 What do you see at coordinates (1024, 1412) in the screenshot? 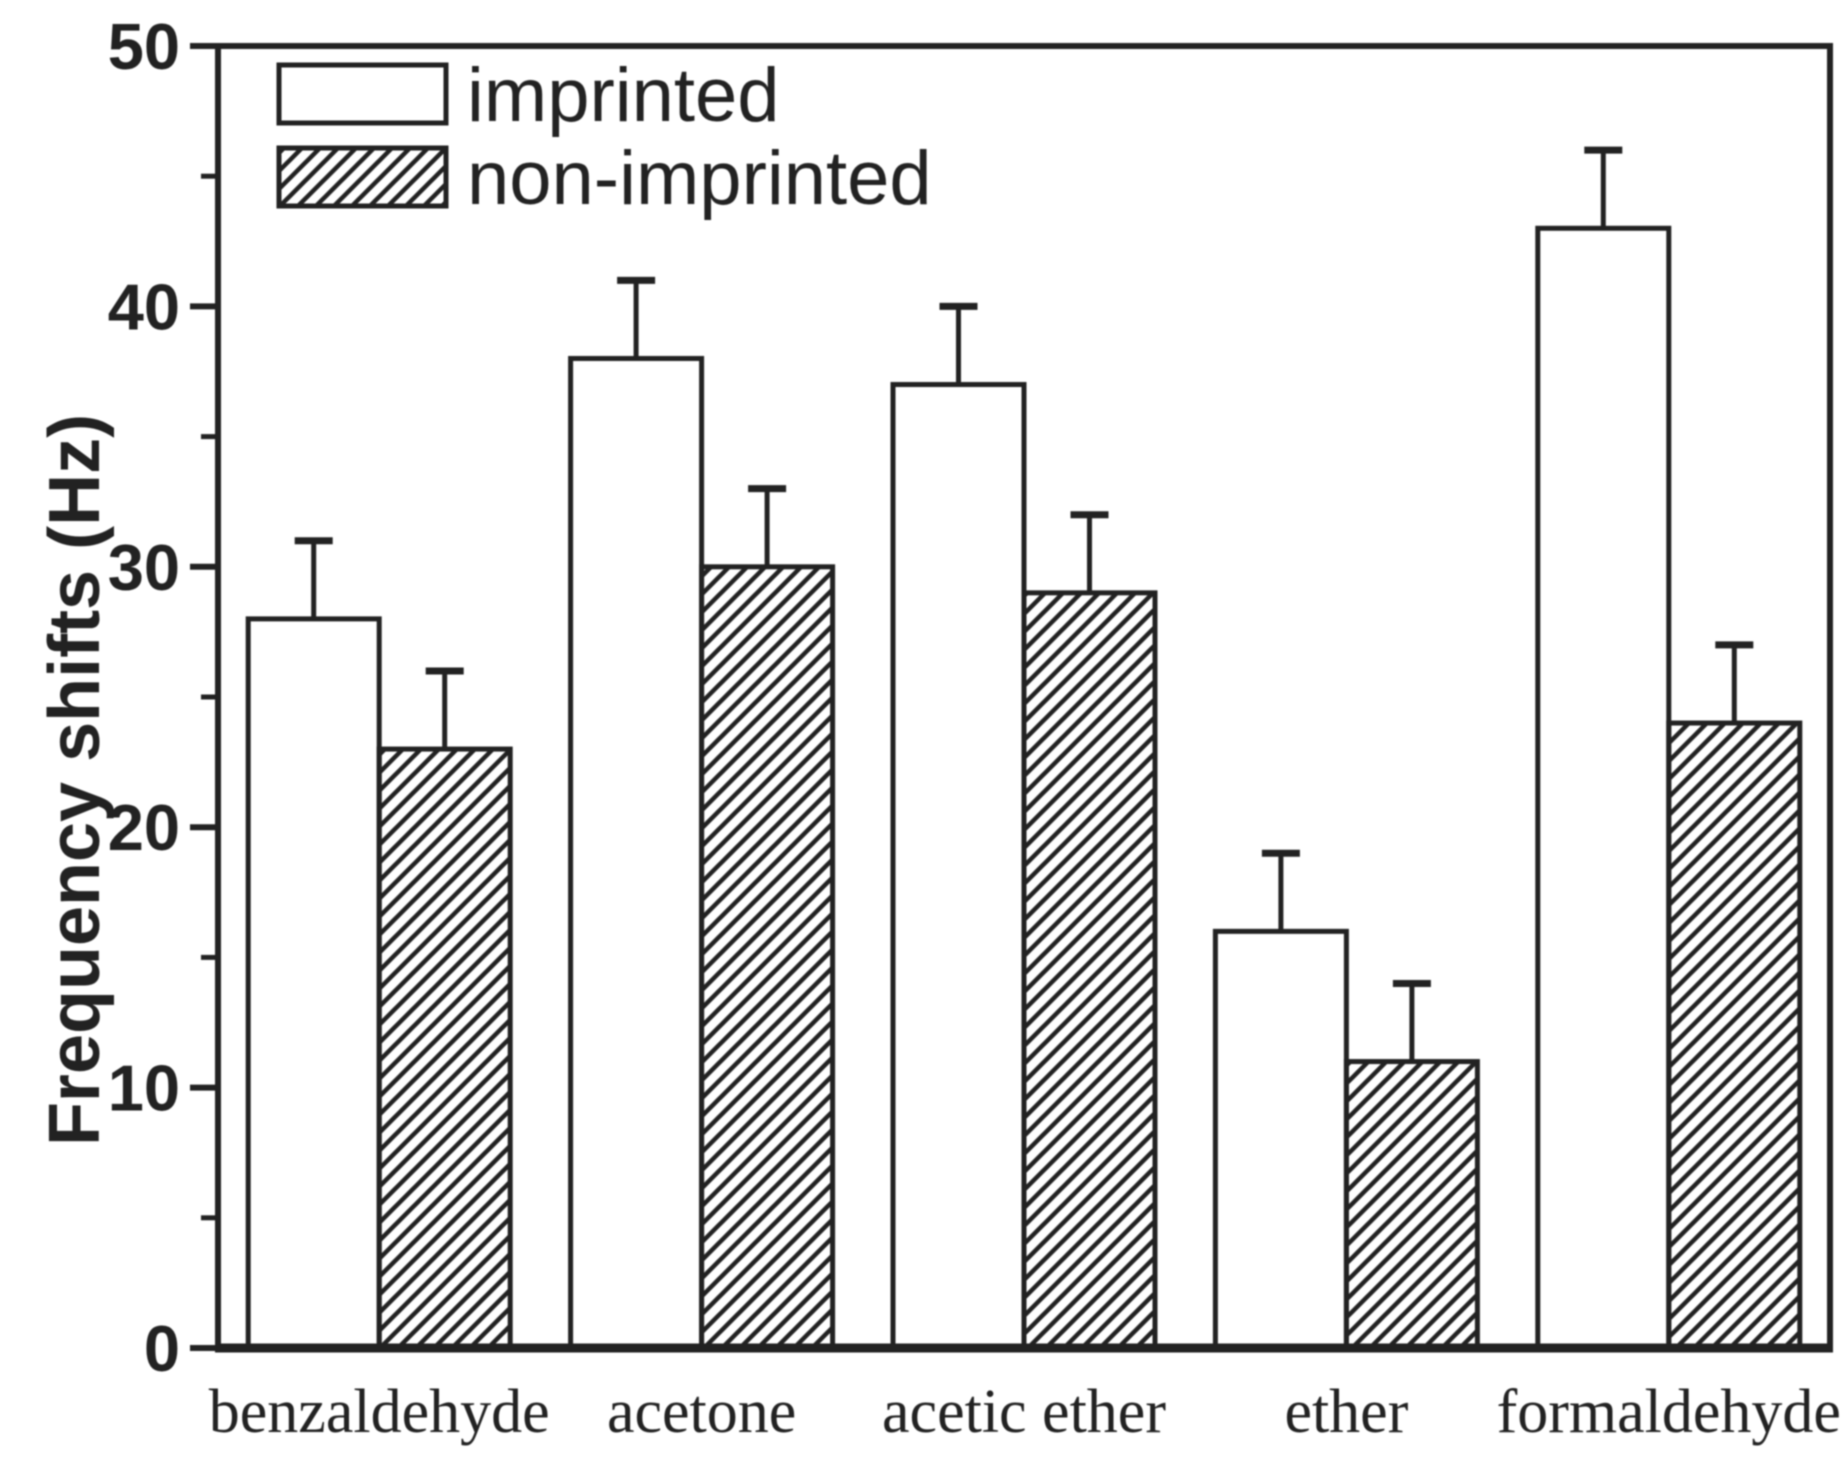
I see `x-category-label: acetic ether` at bounding box center [1024, 1412].